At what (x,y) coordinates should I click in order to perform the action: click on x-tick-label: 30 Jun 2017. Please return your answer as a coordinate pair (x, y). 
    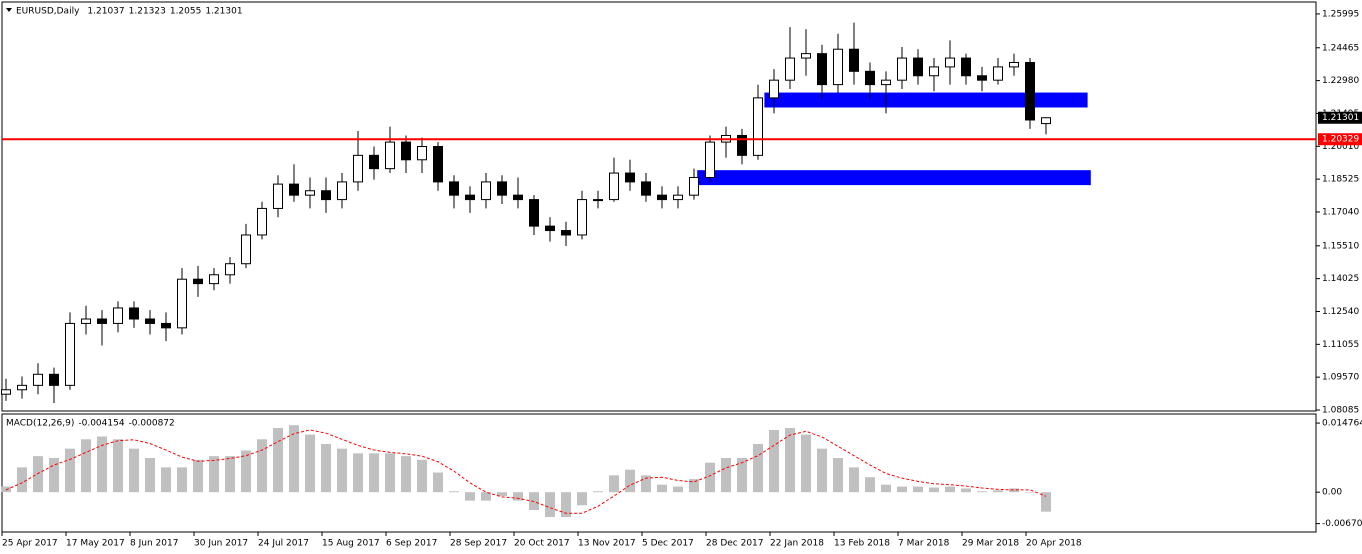
    Looking at the image, I should click on (221, 544).